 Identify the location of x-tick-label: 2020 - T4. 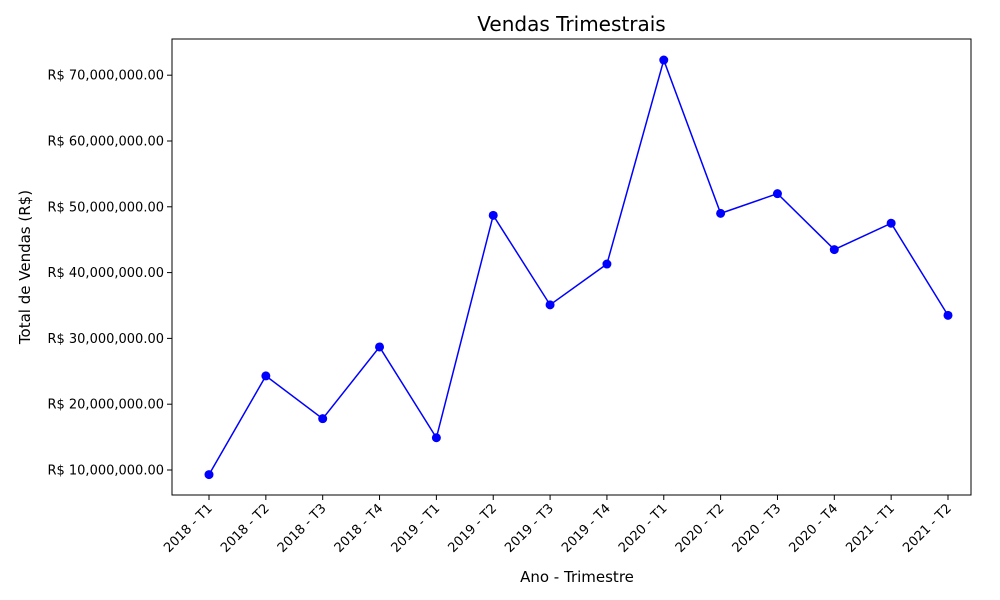
(814, 528).